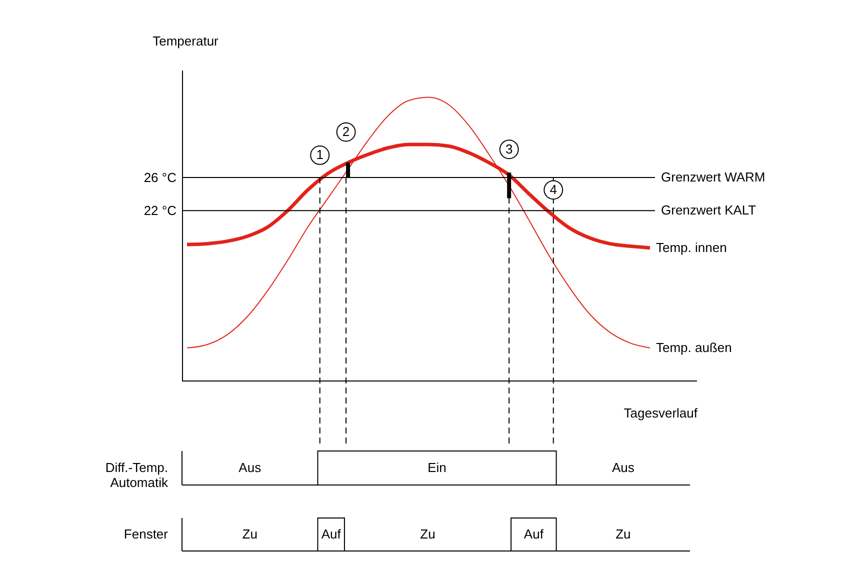  I want to click on text: Diff.-Temp. Automatik, so click(136, 475).